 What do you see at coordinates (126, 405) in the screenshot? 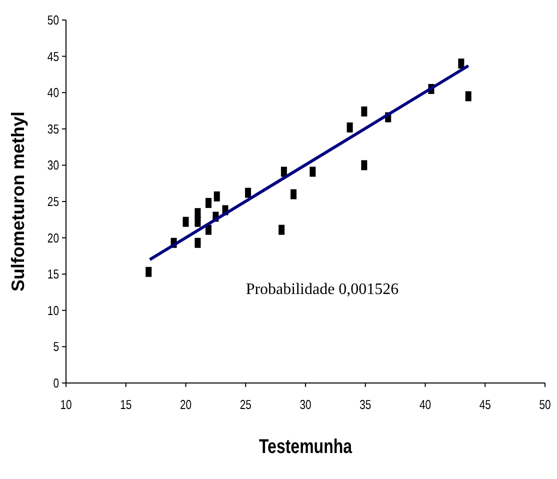
I see `x-tick-label: 15` at bounding box center [126, 405].